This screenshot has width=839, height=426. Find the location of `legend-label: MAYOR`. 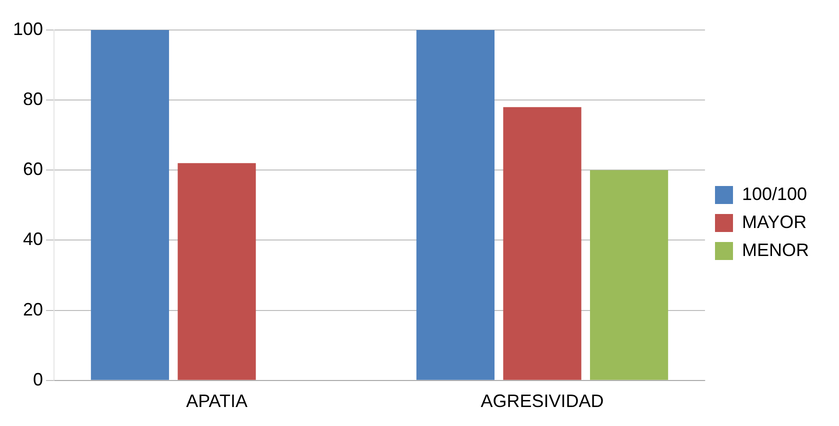

legend-label: MAYOR is located at coordinates (774, 222).